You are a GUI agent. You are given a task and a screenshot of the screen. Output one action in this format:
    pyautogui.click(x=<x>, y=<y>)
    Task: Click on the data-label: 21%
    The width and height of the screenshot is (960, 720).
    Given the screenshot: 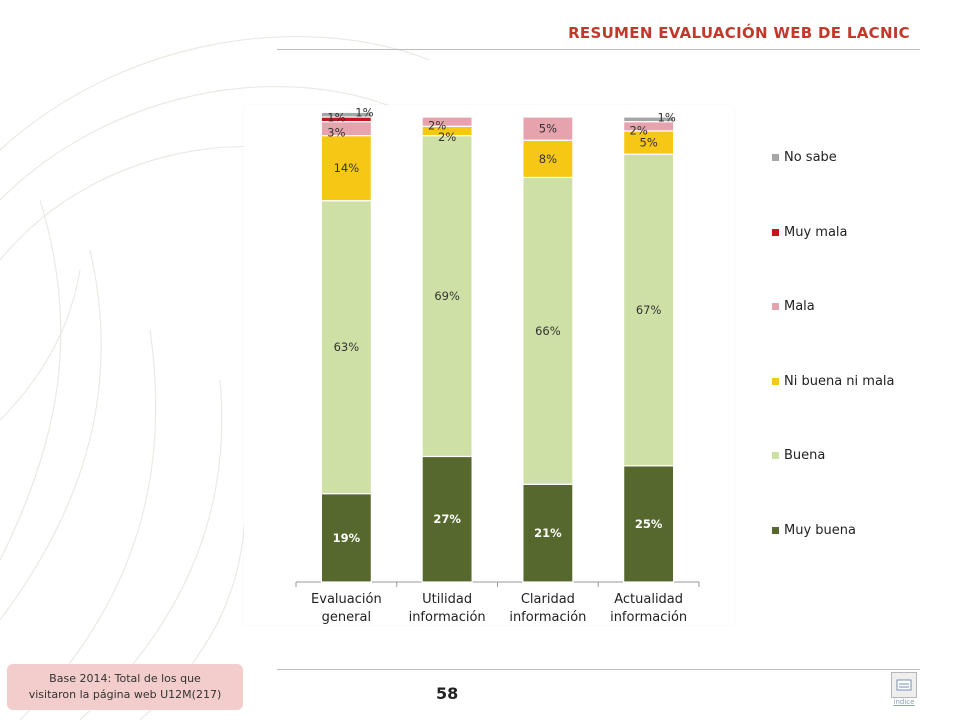 What is the action you would take?
    pyautogui.click(x=548, y=533)
    